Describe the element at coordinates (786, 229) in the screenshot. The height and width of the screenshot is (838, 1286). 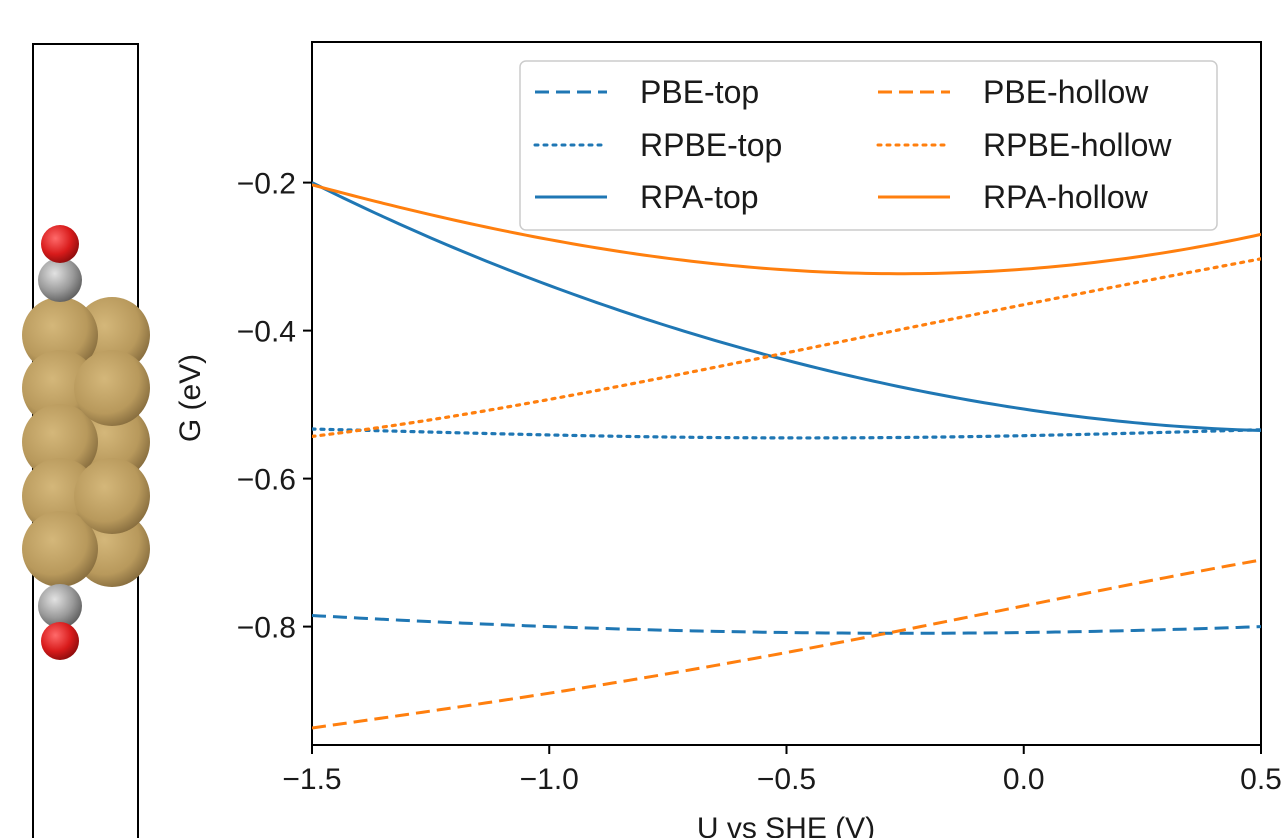
I see `series-line-rpa-hollow` at that location.